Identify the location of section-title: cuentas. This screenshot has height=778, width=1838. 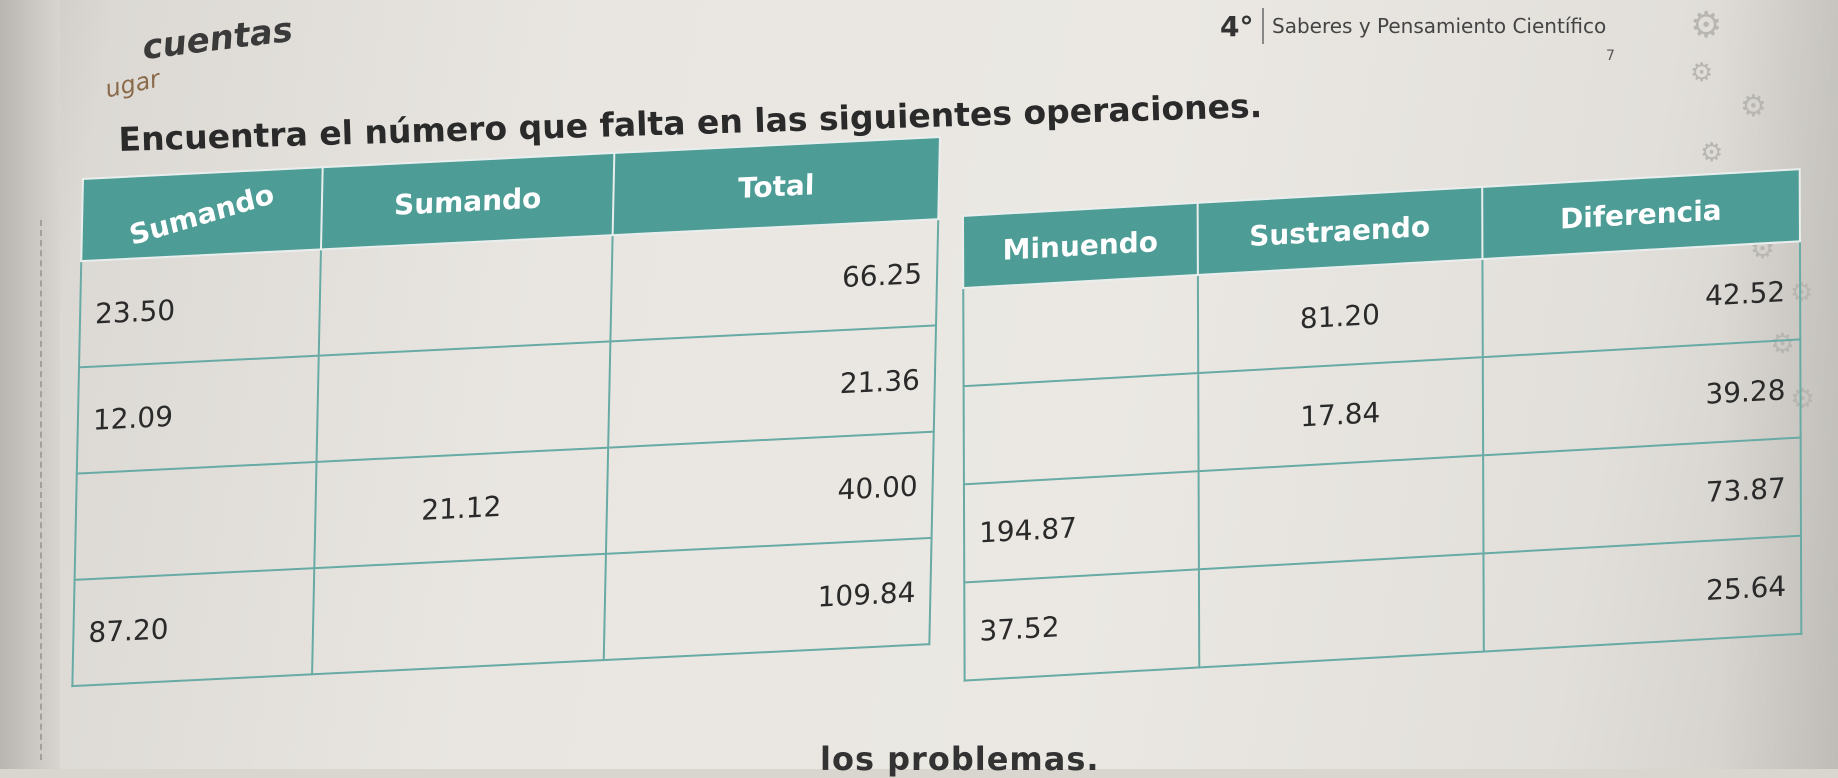
(217, 38).